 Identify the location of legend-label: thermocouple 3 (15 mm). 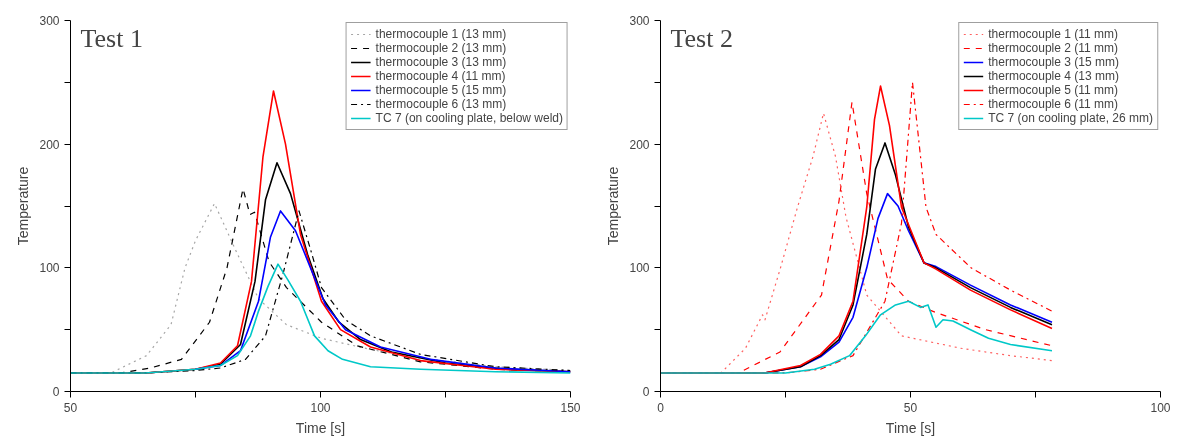
(1053, 62).